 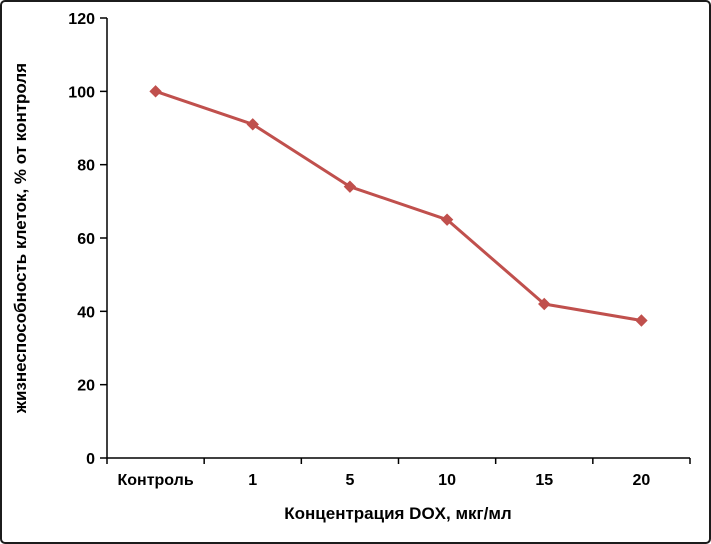 What do you see at coordinates (86, 386) in the screenshot?
I see `y-tick-label: 20` at bounding box center [86, 386].